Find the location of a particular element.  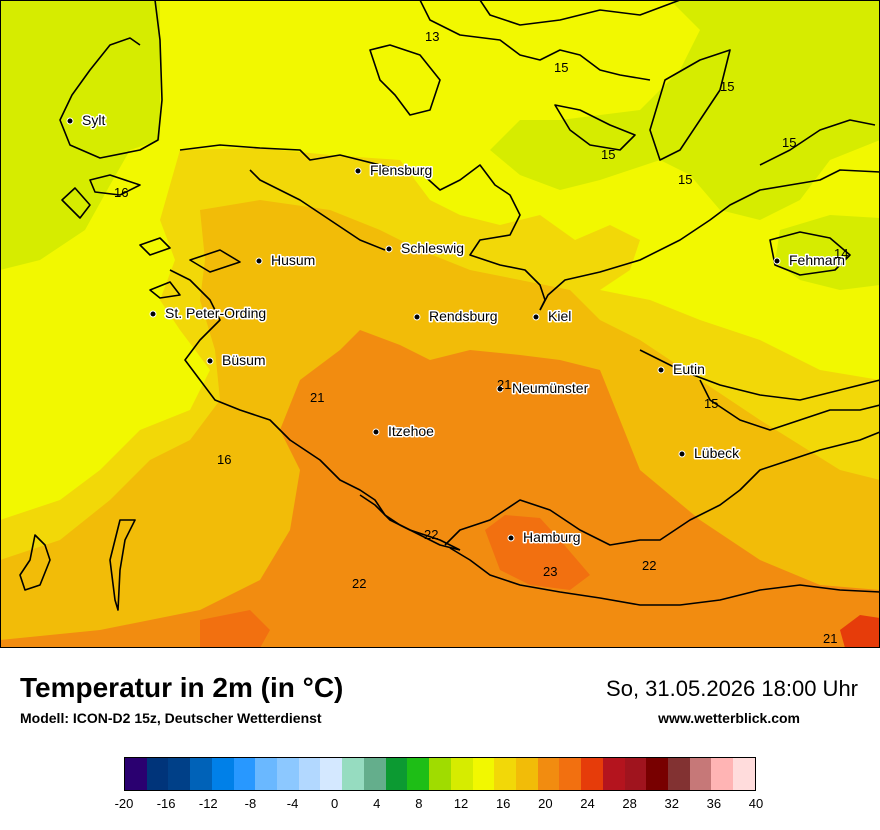

isoline-label: 23 is located at coordinates (550, 571).